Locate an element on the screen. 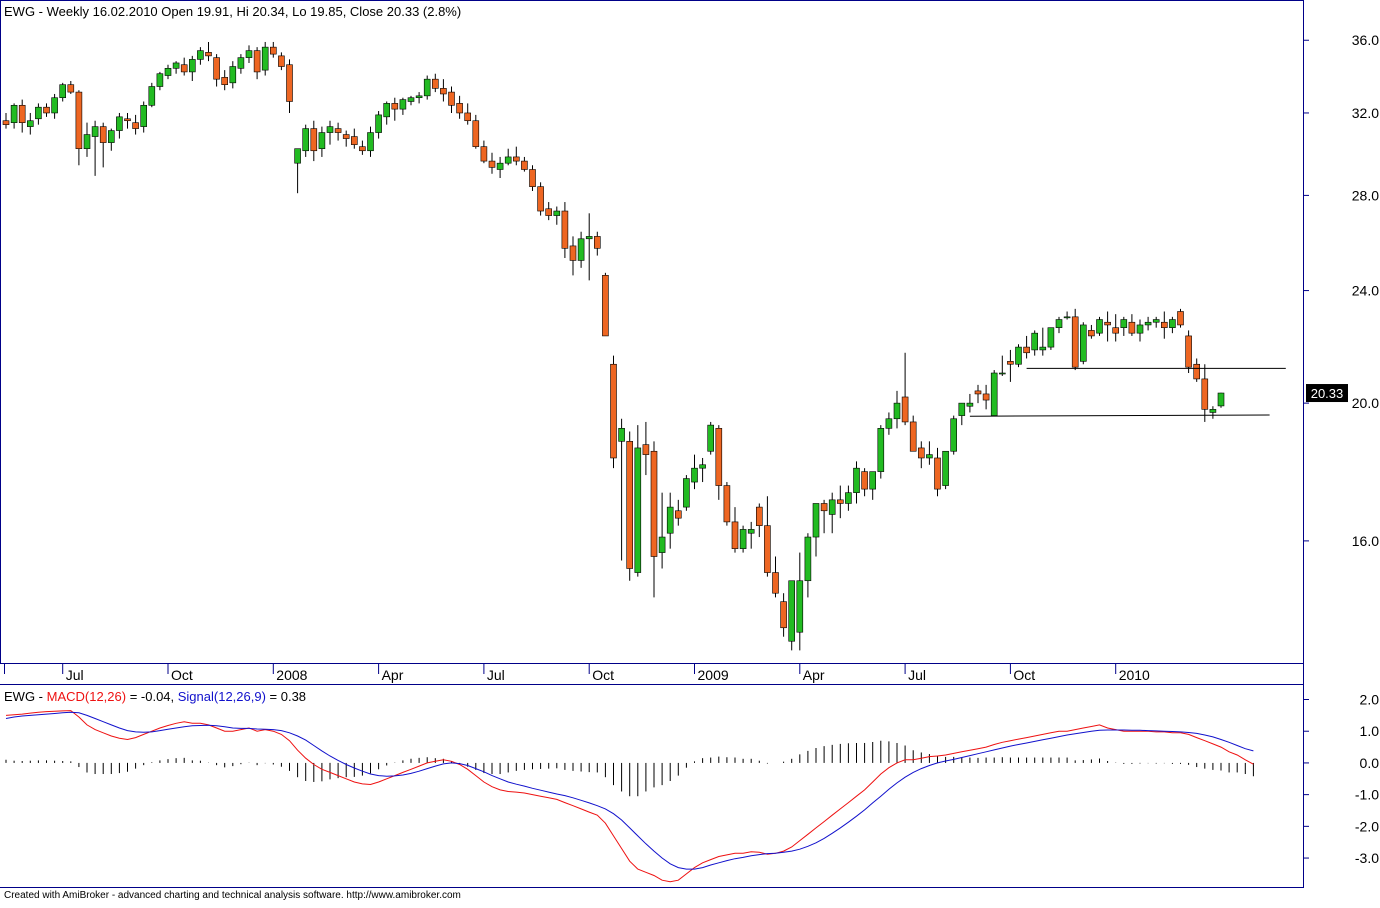  price-axis-tick-label: 32.0 is located at coordinates (1365, 113).